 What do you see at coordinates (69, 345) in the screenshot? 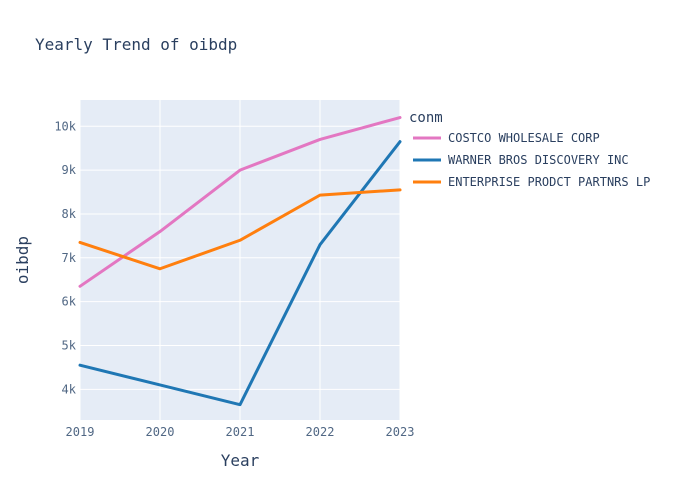
I see `y-tick-label: 5k` at bounding box center [69, 345].